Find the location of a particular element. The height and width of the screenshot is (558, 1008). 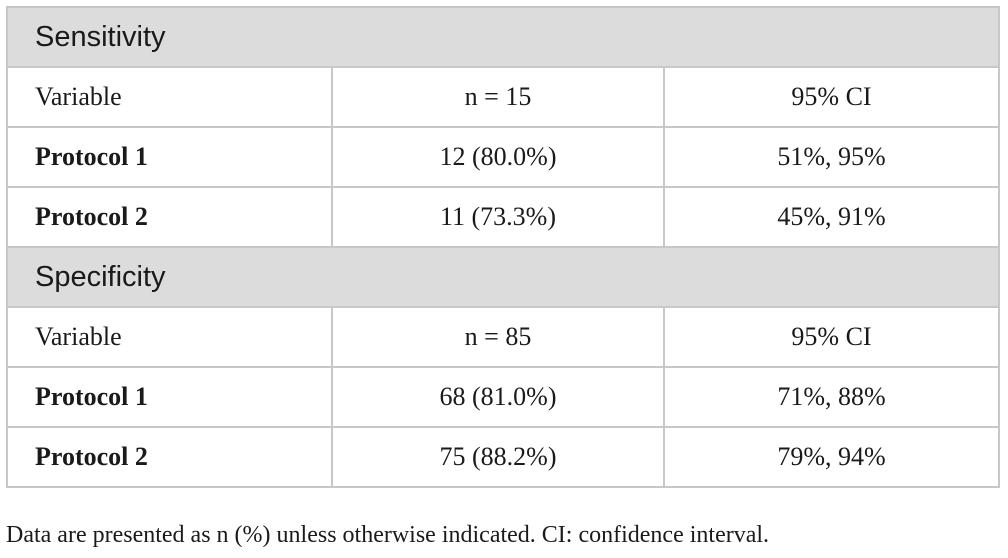

row-ci: 71%, 88% is located at coordinates (831, 397).